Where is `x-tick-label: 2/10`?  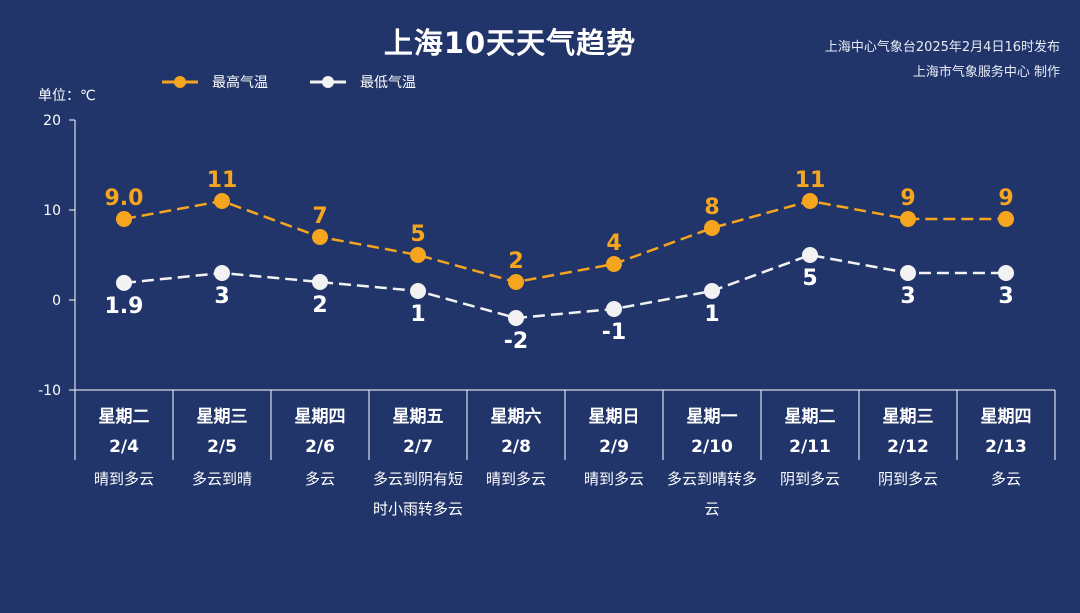
x-tick-label: 2/10 is located at coordinates (712, 447).